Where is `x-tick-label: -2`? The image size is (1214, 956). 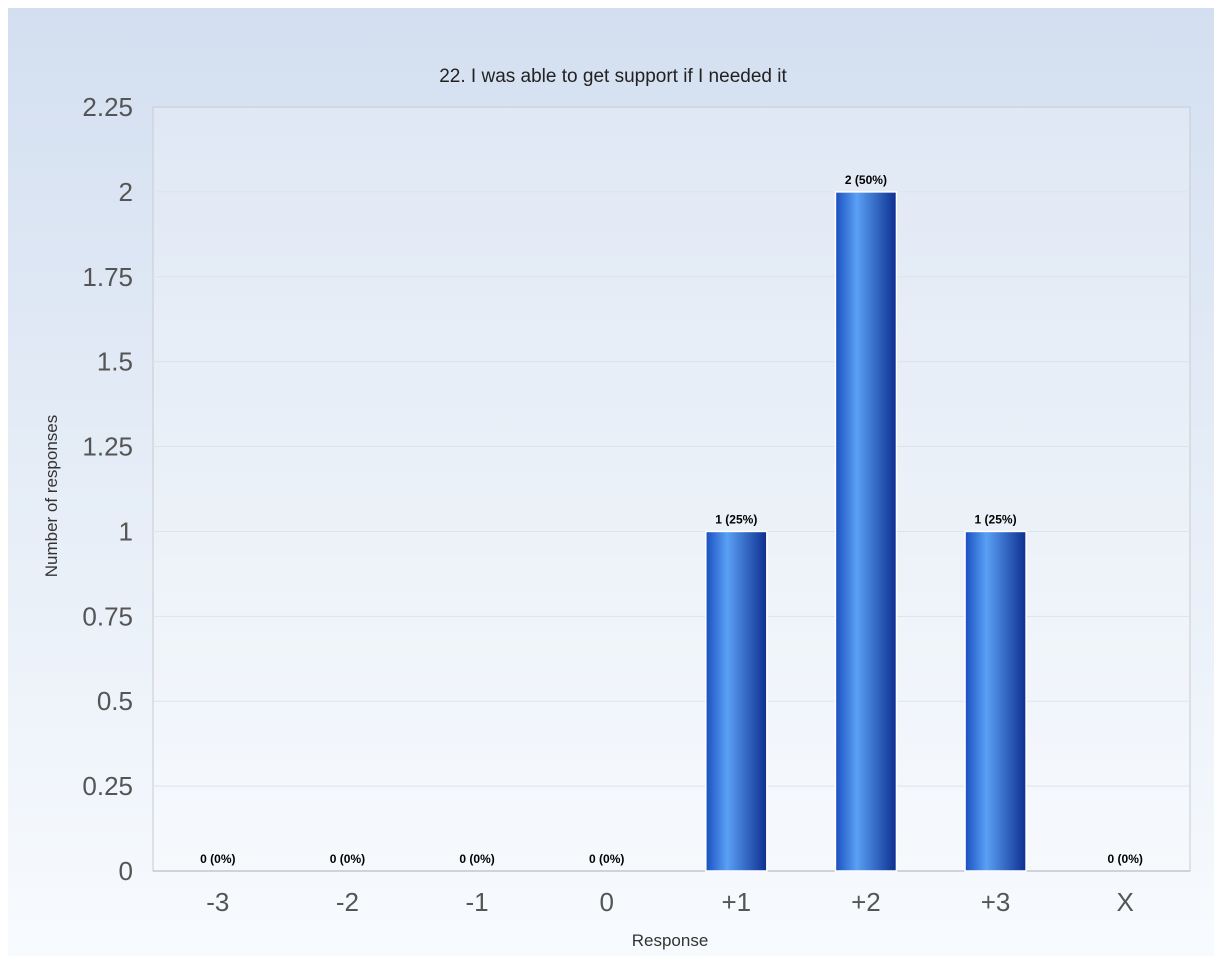 x-tick-label: -2 is located at coordinates (347, 902).